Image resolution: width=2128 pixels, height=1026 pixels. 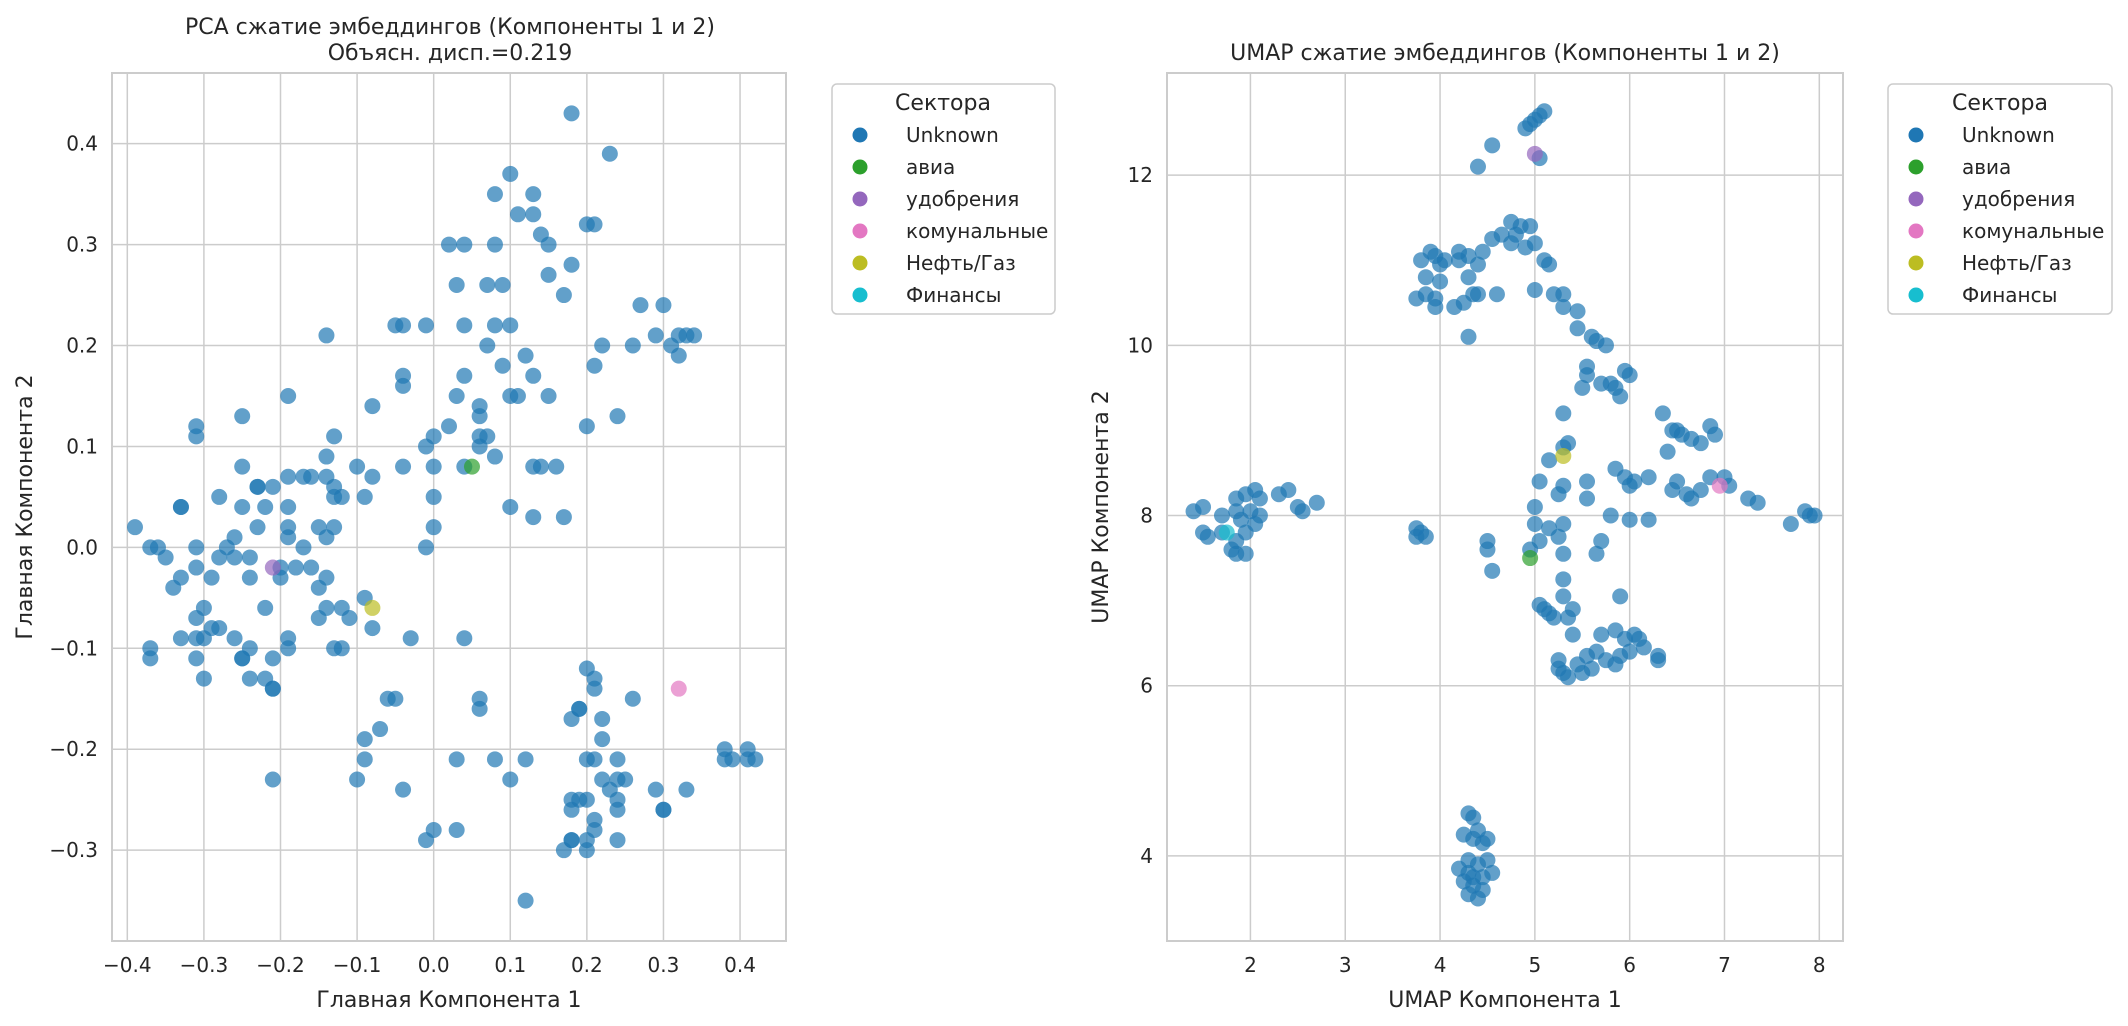 I want to click on pca-x-tick-label: −0.4, so click(x=127, y=965).